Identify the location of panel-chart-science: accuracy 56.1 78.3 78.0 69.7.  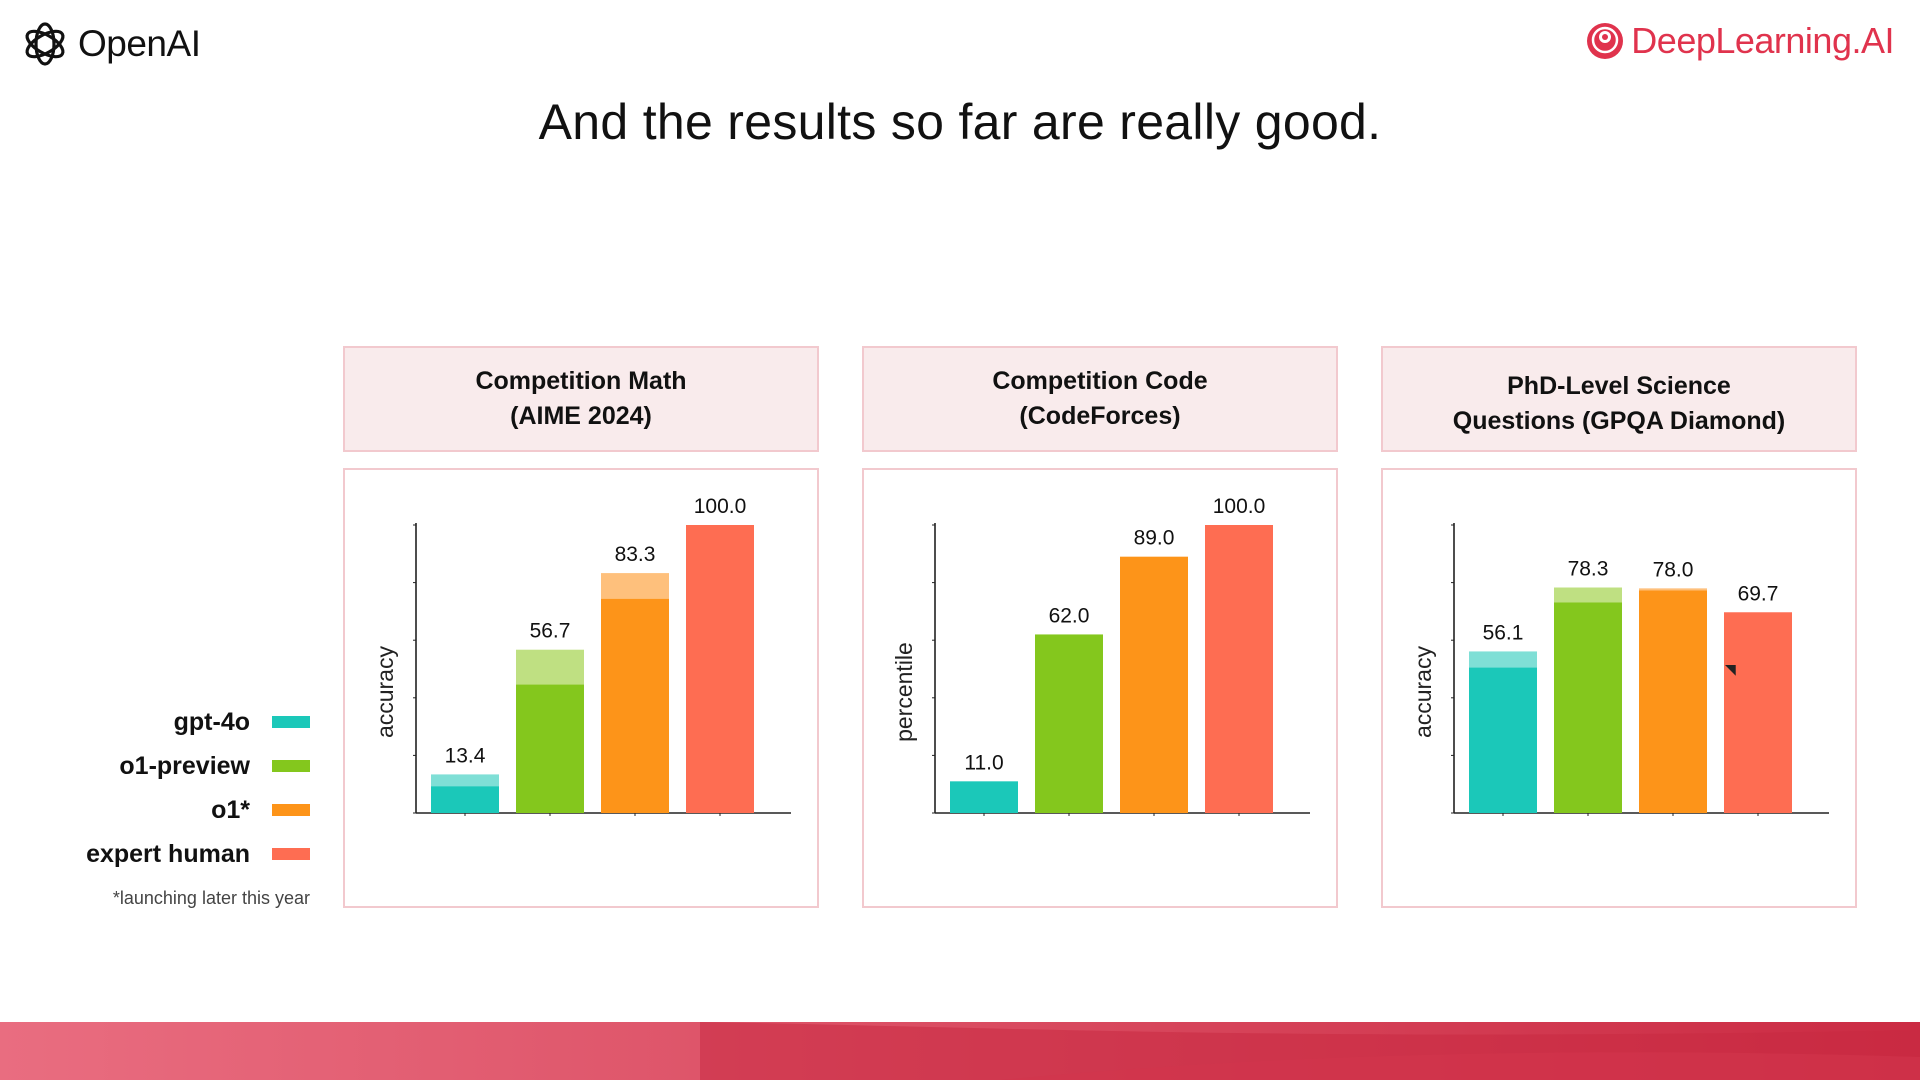
(1619, 688).